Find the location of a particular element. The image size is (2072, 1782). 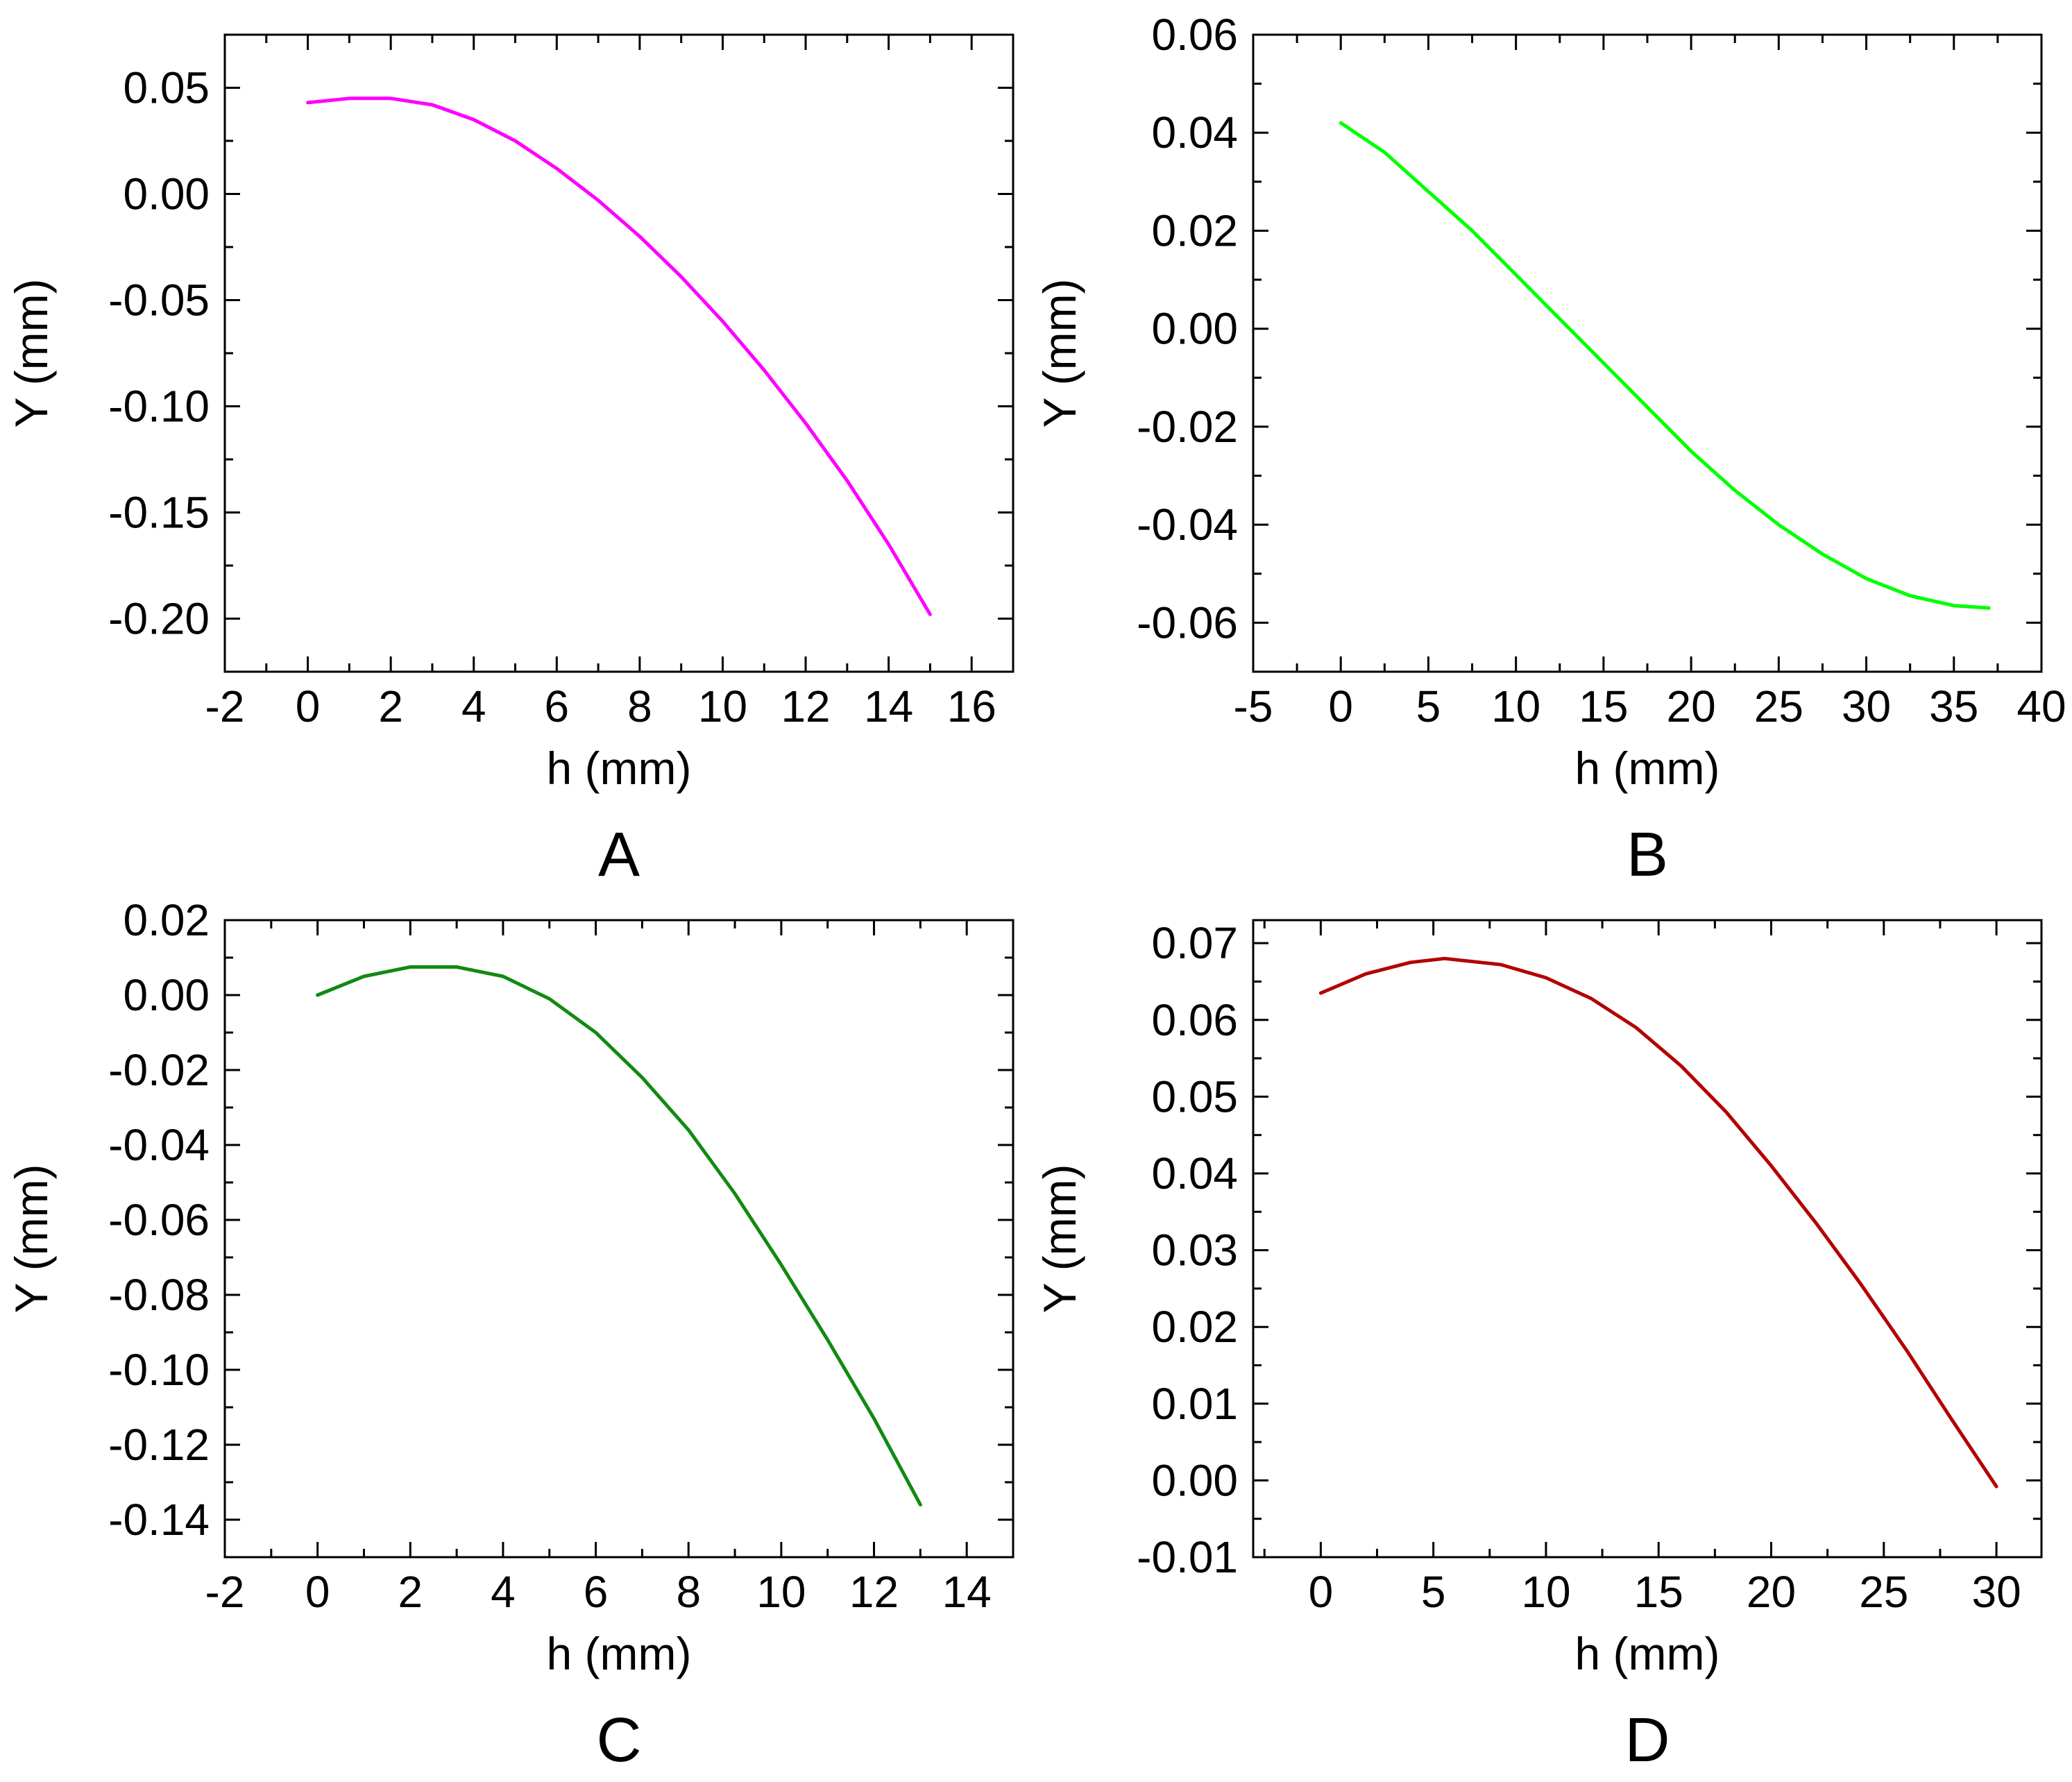

panel-c-frame is located at coordinates (618, 1239).